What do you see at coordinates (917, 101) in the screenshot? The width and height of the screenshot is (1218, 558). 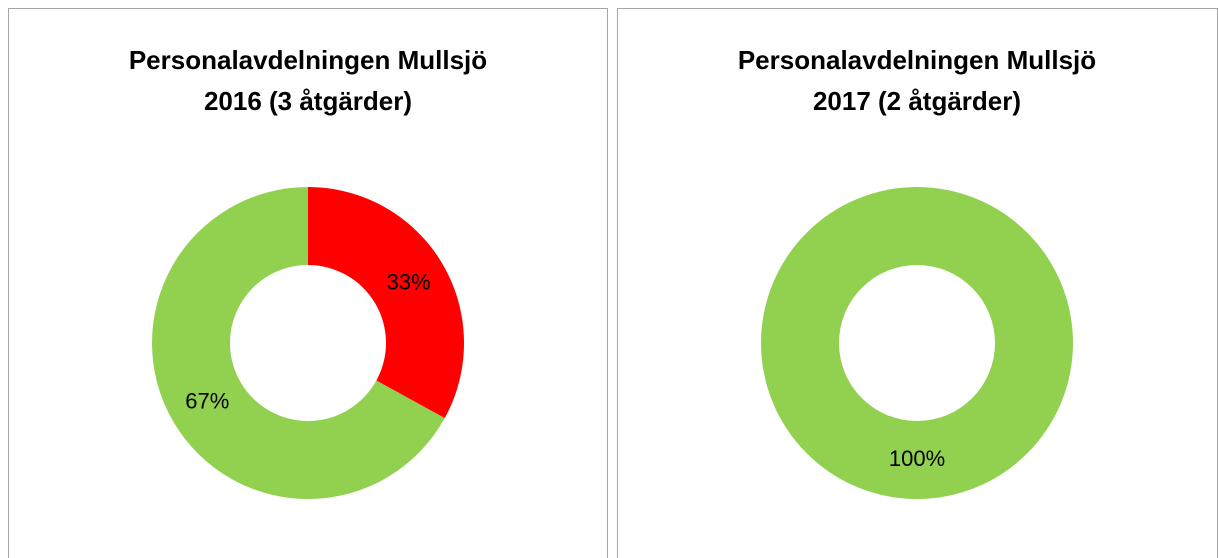 I see `chart-title: 2017 (2 åtgärder)` at bounding box center [917, 101].